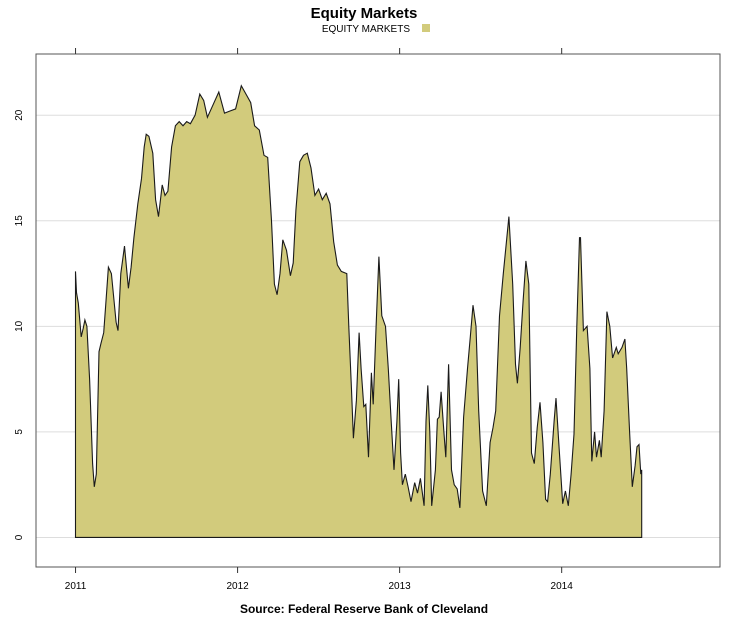  I want to click on y-tick-label: 0, so click(19, 537).